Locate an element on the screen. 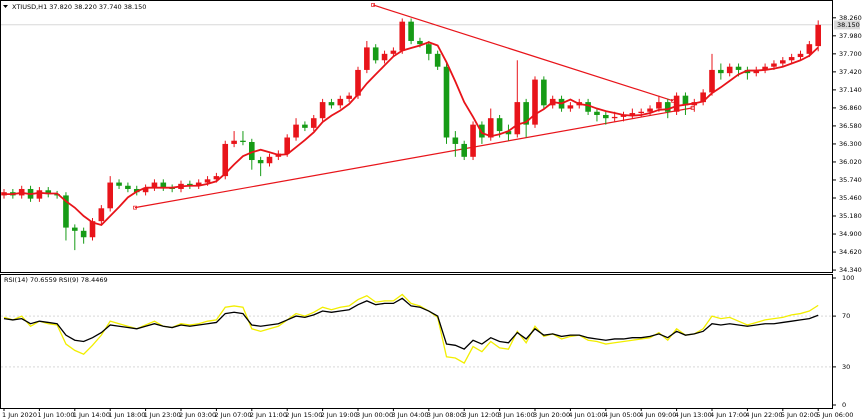 The width and height of the screenshot is (862, 420). x-tick-label: 3 Jun 04:00 is located at coordinates (409, 415).